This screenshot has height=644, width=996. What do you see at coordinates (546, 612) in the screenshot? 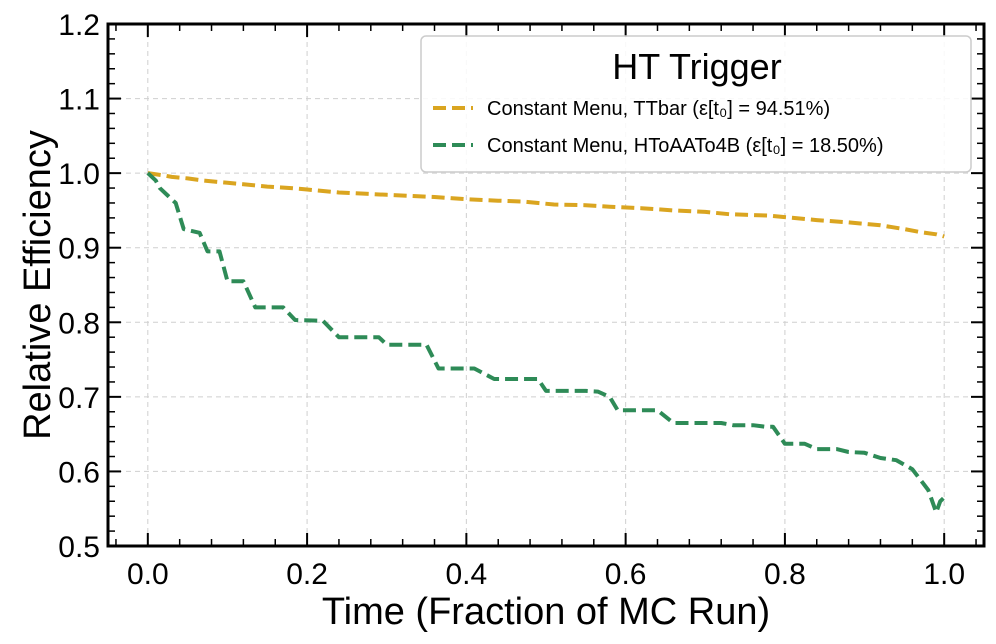
I see `x-axis-label: Time (Fraction of MC Run)` at bounding box center [546, 612].